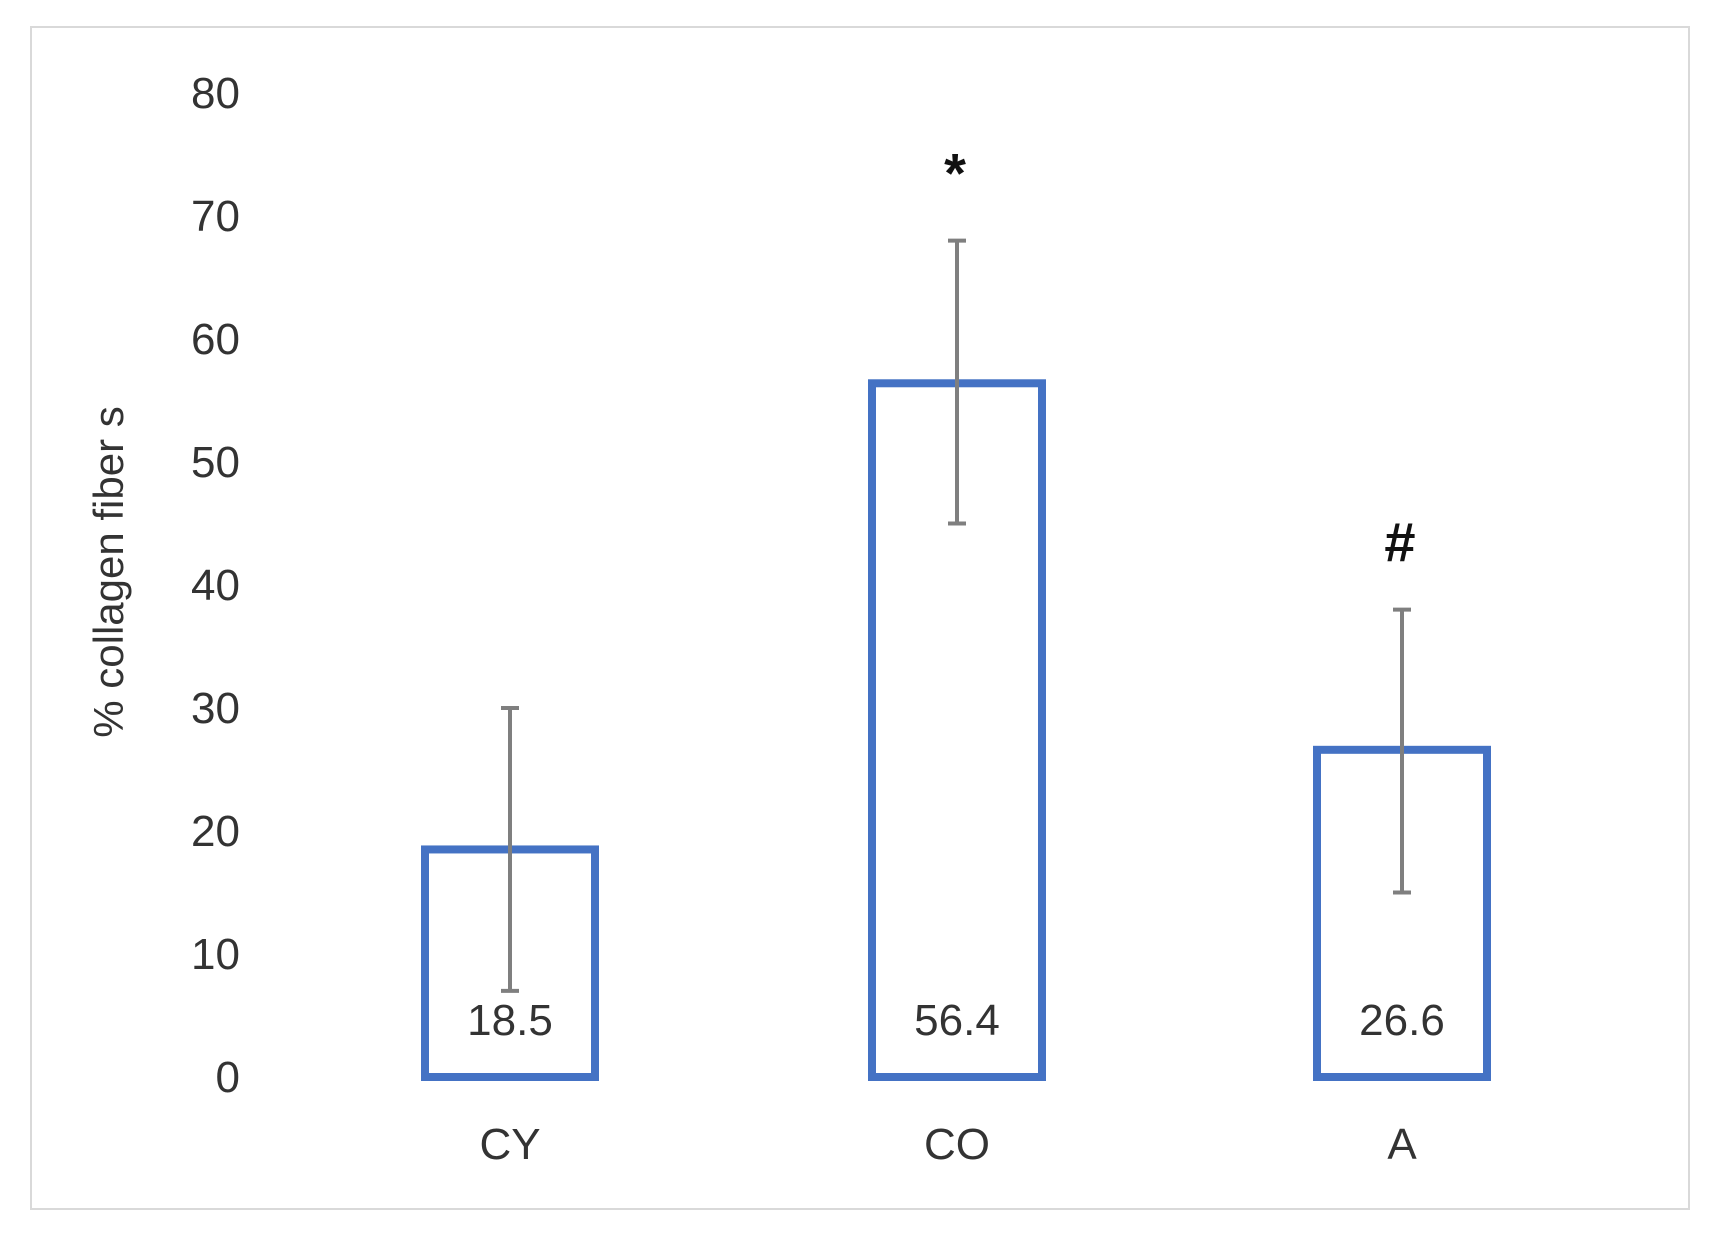 Image resolution: width=1711 pixels, height=1234 pixels. Describe the element at coordinates (1402, 751) in the screenshot. I see `error-bar-a` at that location.